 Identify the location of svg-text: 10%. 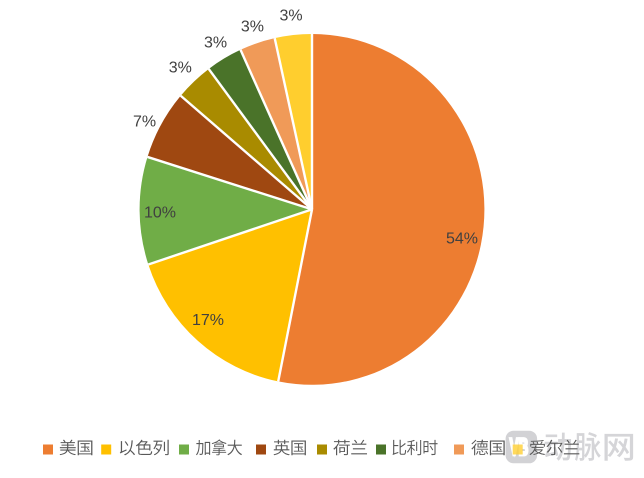
(160, 213).